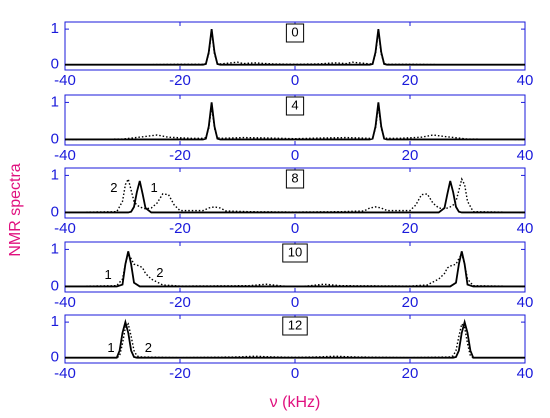 This screenshot has height=418, width=550. What do you see at coordinates (15, 209) in the screenshot?
I see `y-axis-label: NMR spectra` at bounding box center [15, 209].